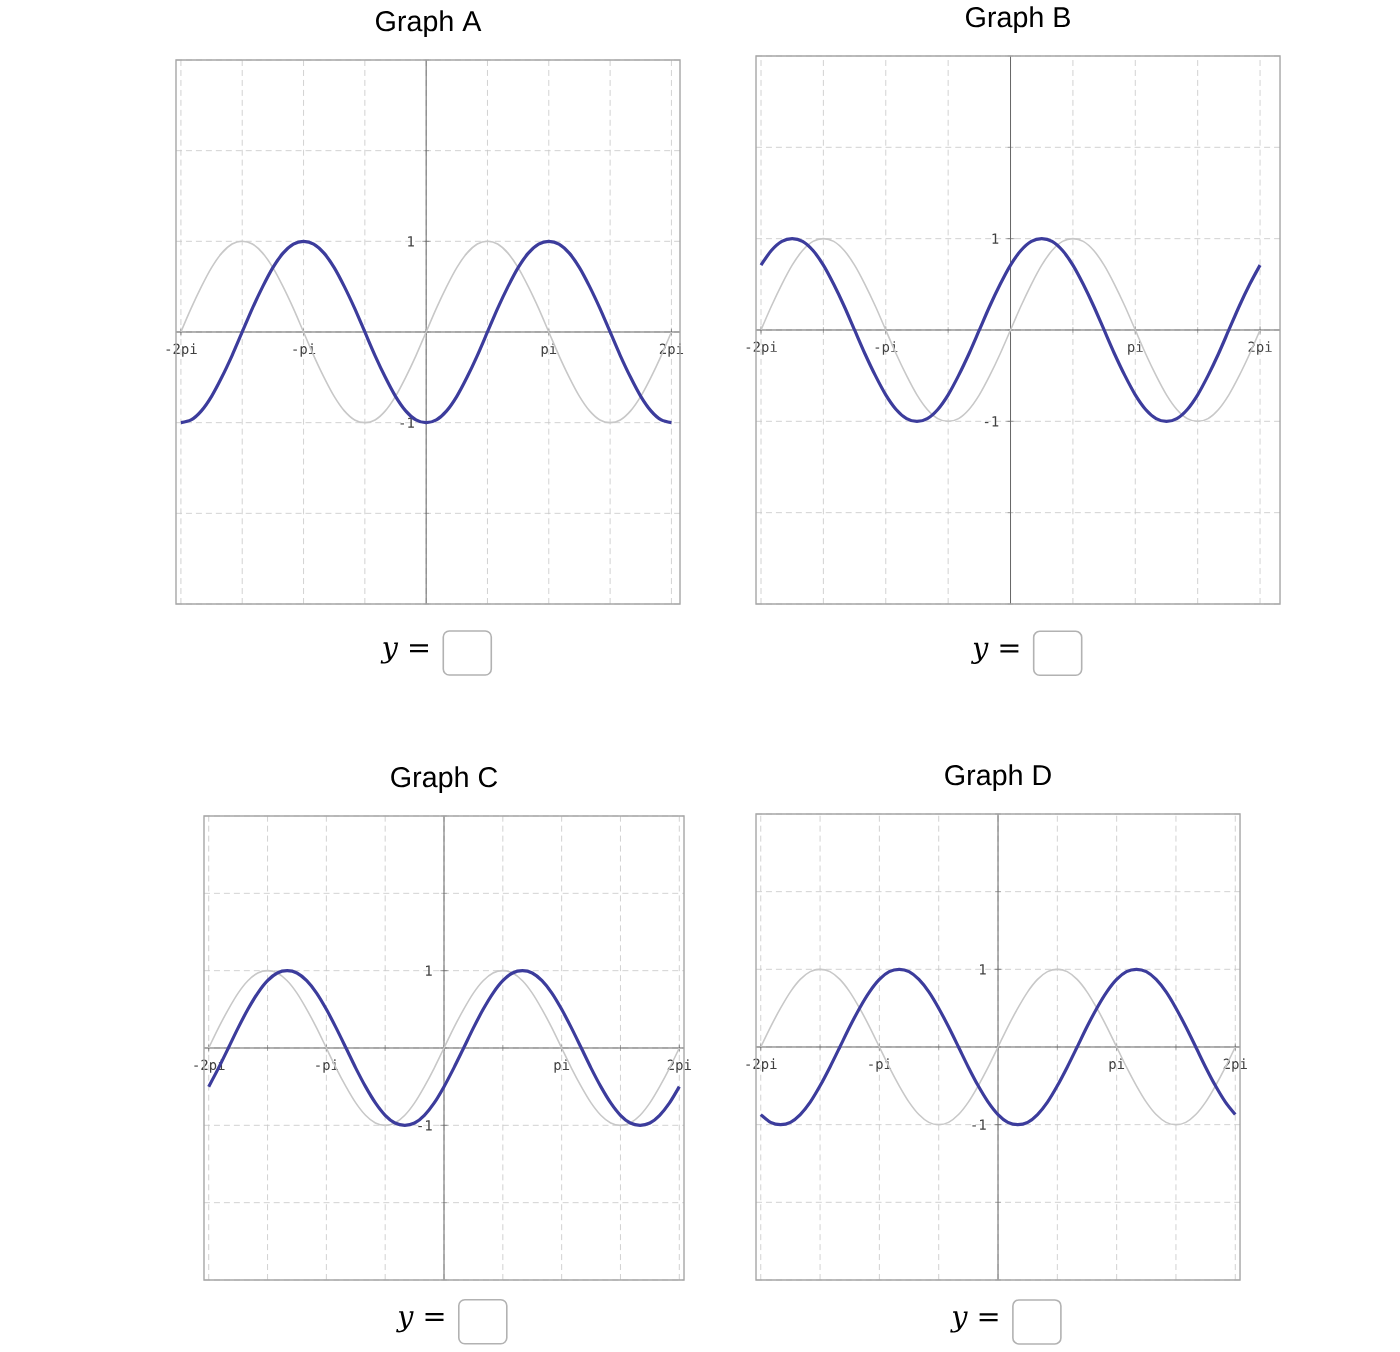 The height and width of the screenshot is (1352, 1400). What do you see at coordinates (998, 778) in the screenshot?
I see `chart-title: Graph D` at bounding box center [998, 778].